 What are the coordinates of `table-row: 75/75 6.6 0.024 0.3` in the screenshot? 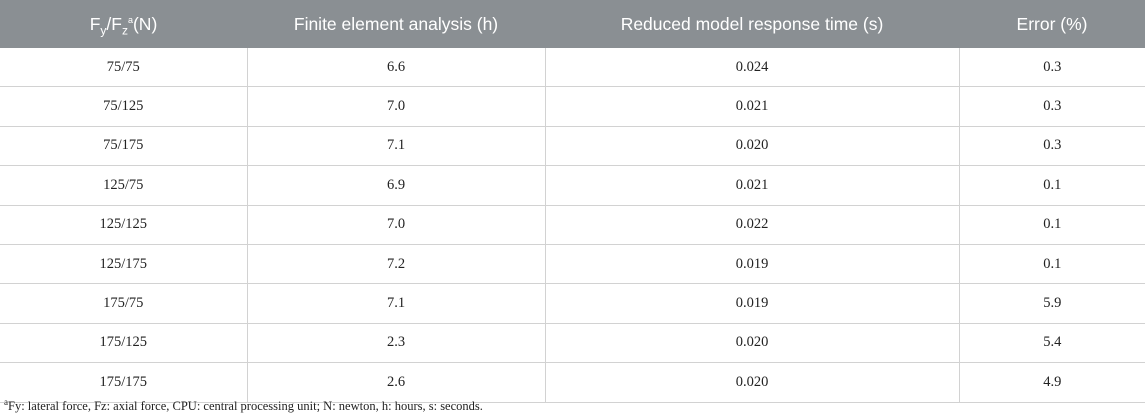 It's located at (572, 68).